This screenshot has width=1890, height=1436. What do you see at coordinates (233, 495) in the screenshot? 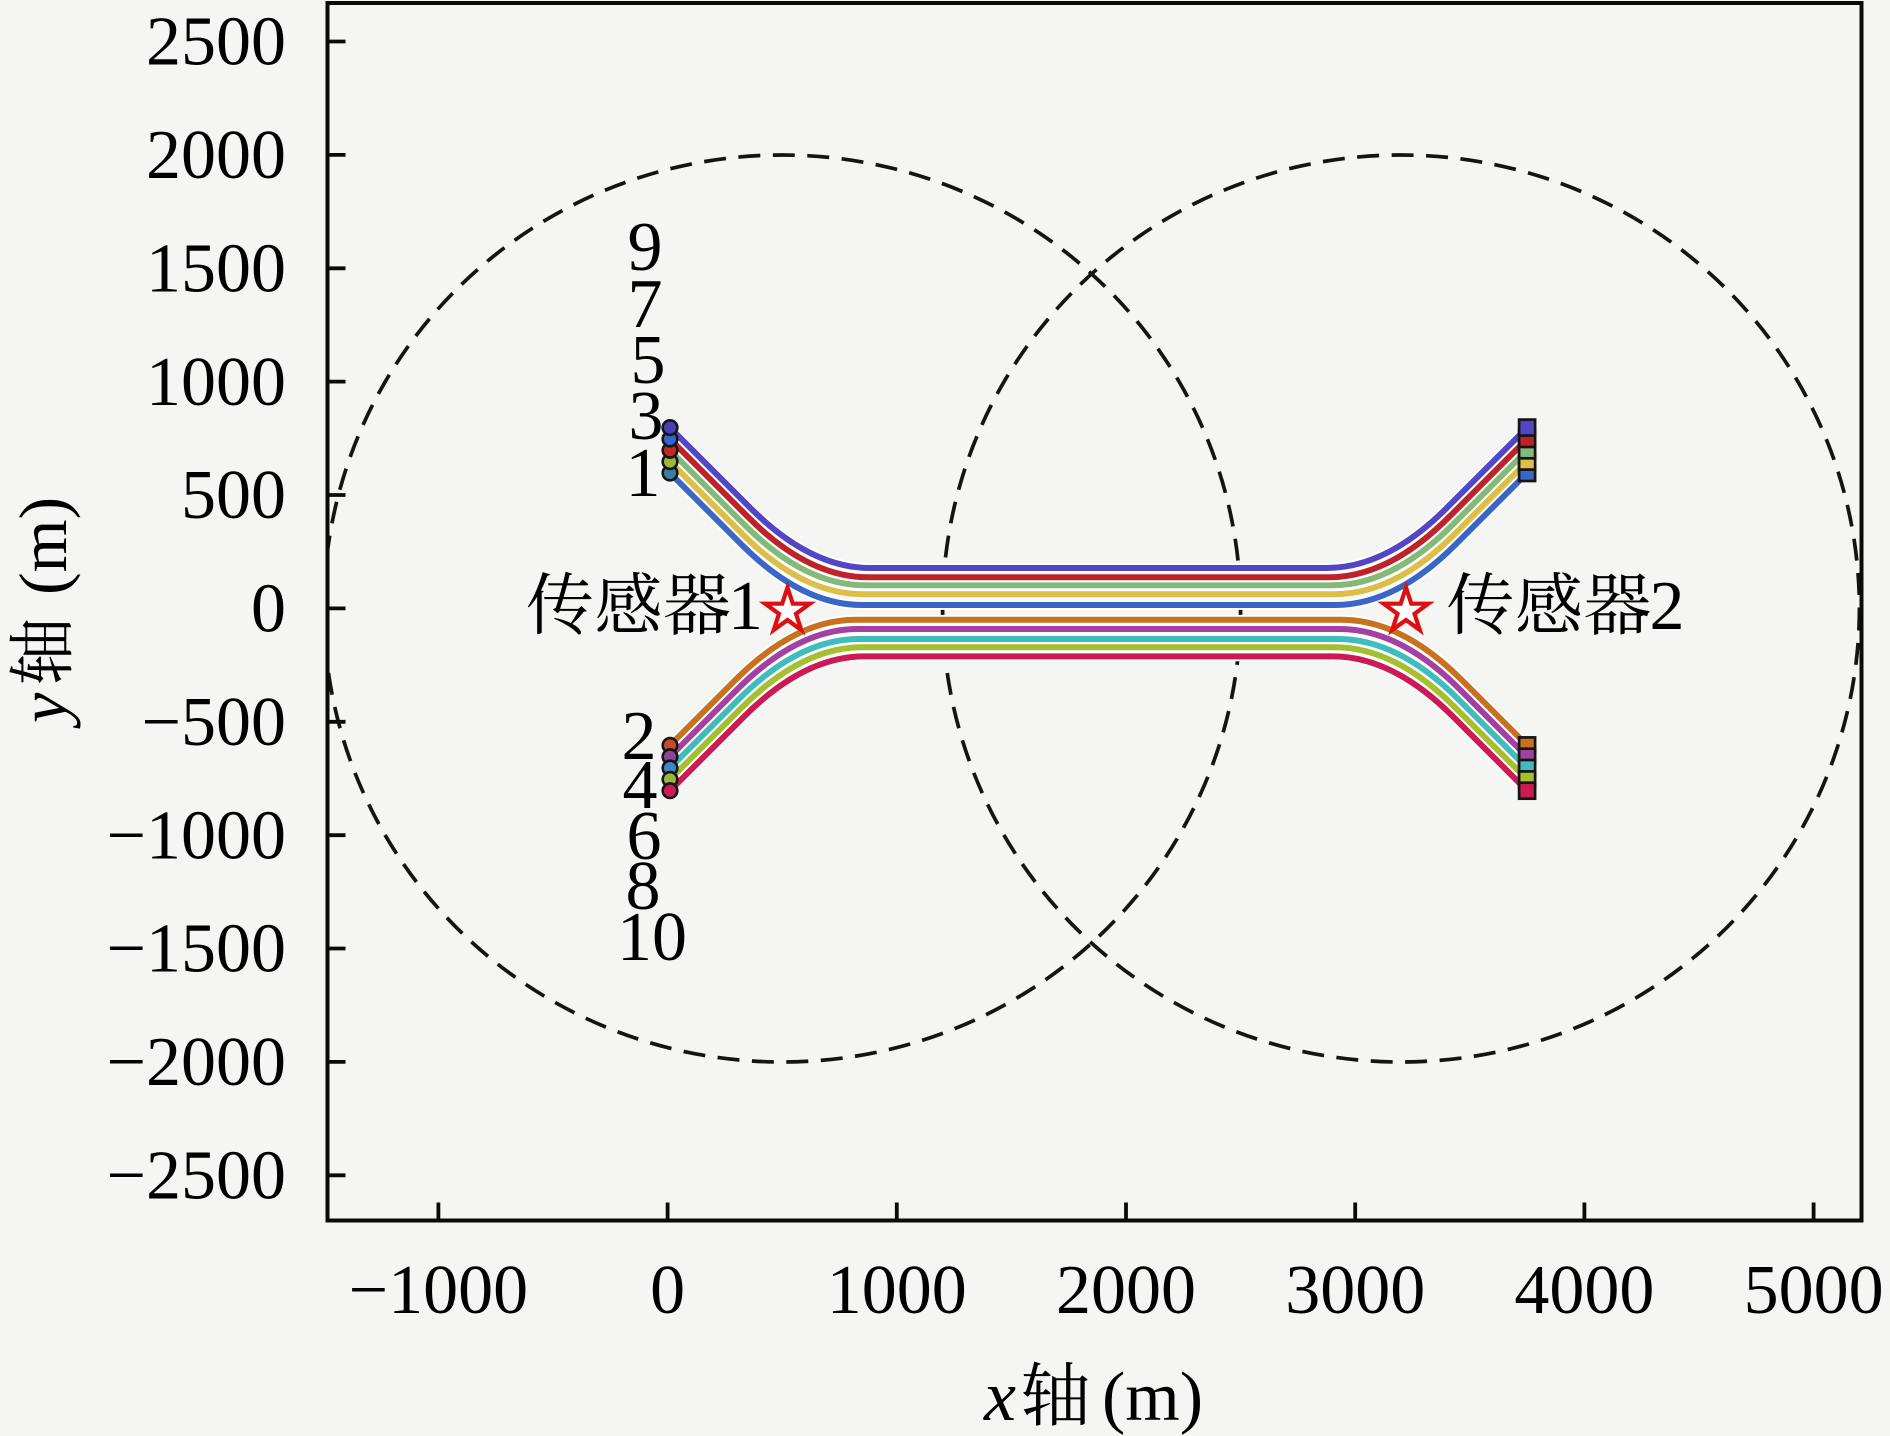
I see `svg-text: 500` at bounding box center [233, 495].